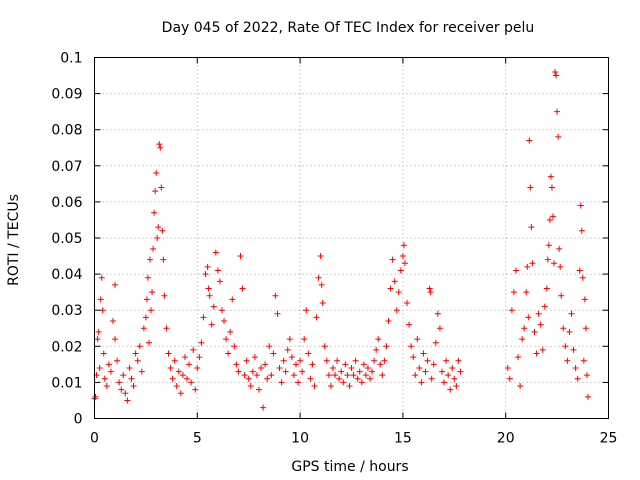  Describe the element at coordinates (71, 59) in the screenshot. I see `y-tick-label: 0.1` at that location.